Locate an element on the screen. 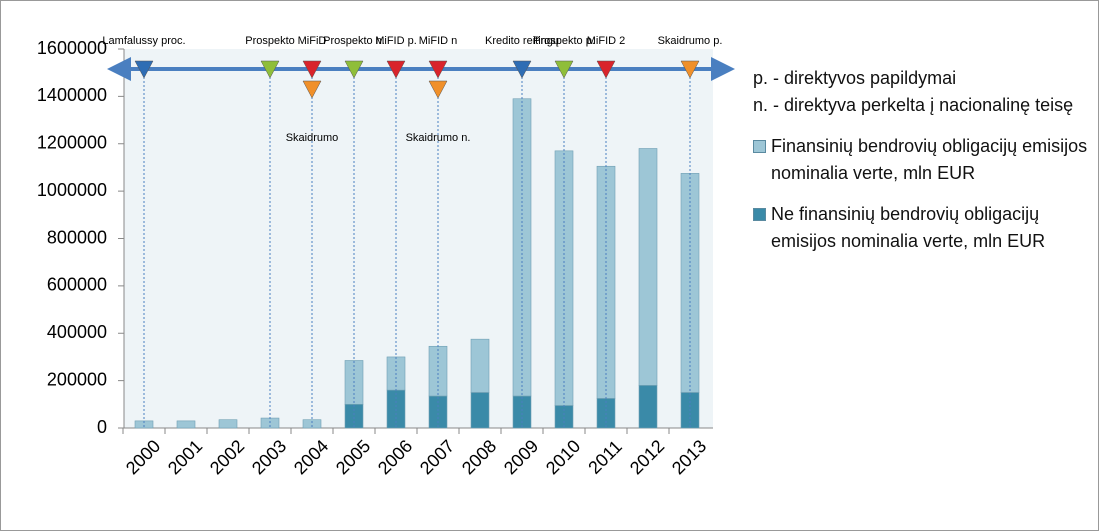 Image resolution: width=1099 pixels, height=531 pixels. annotation-label: Lamfalussy proc. is located at coordinates (143, 41).